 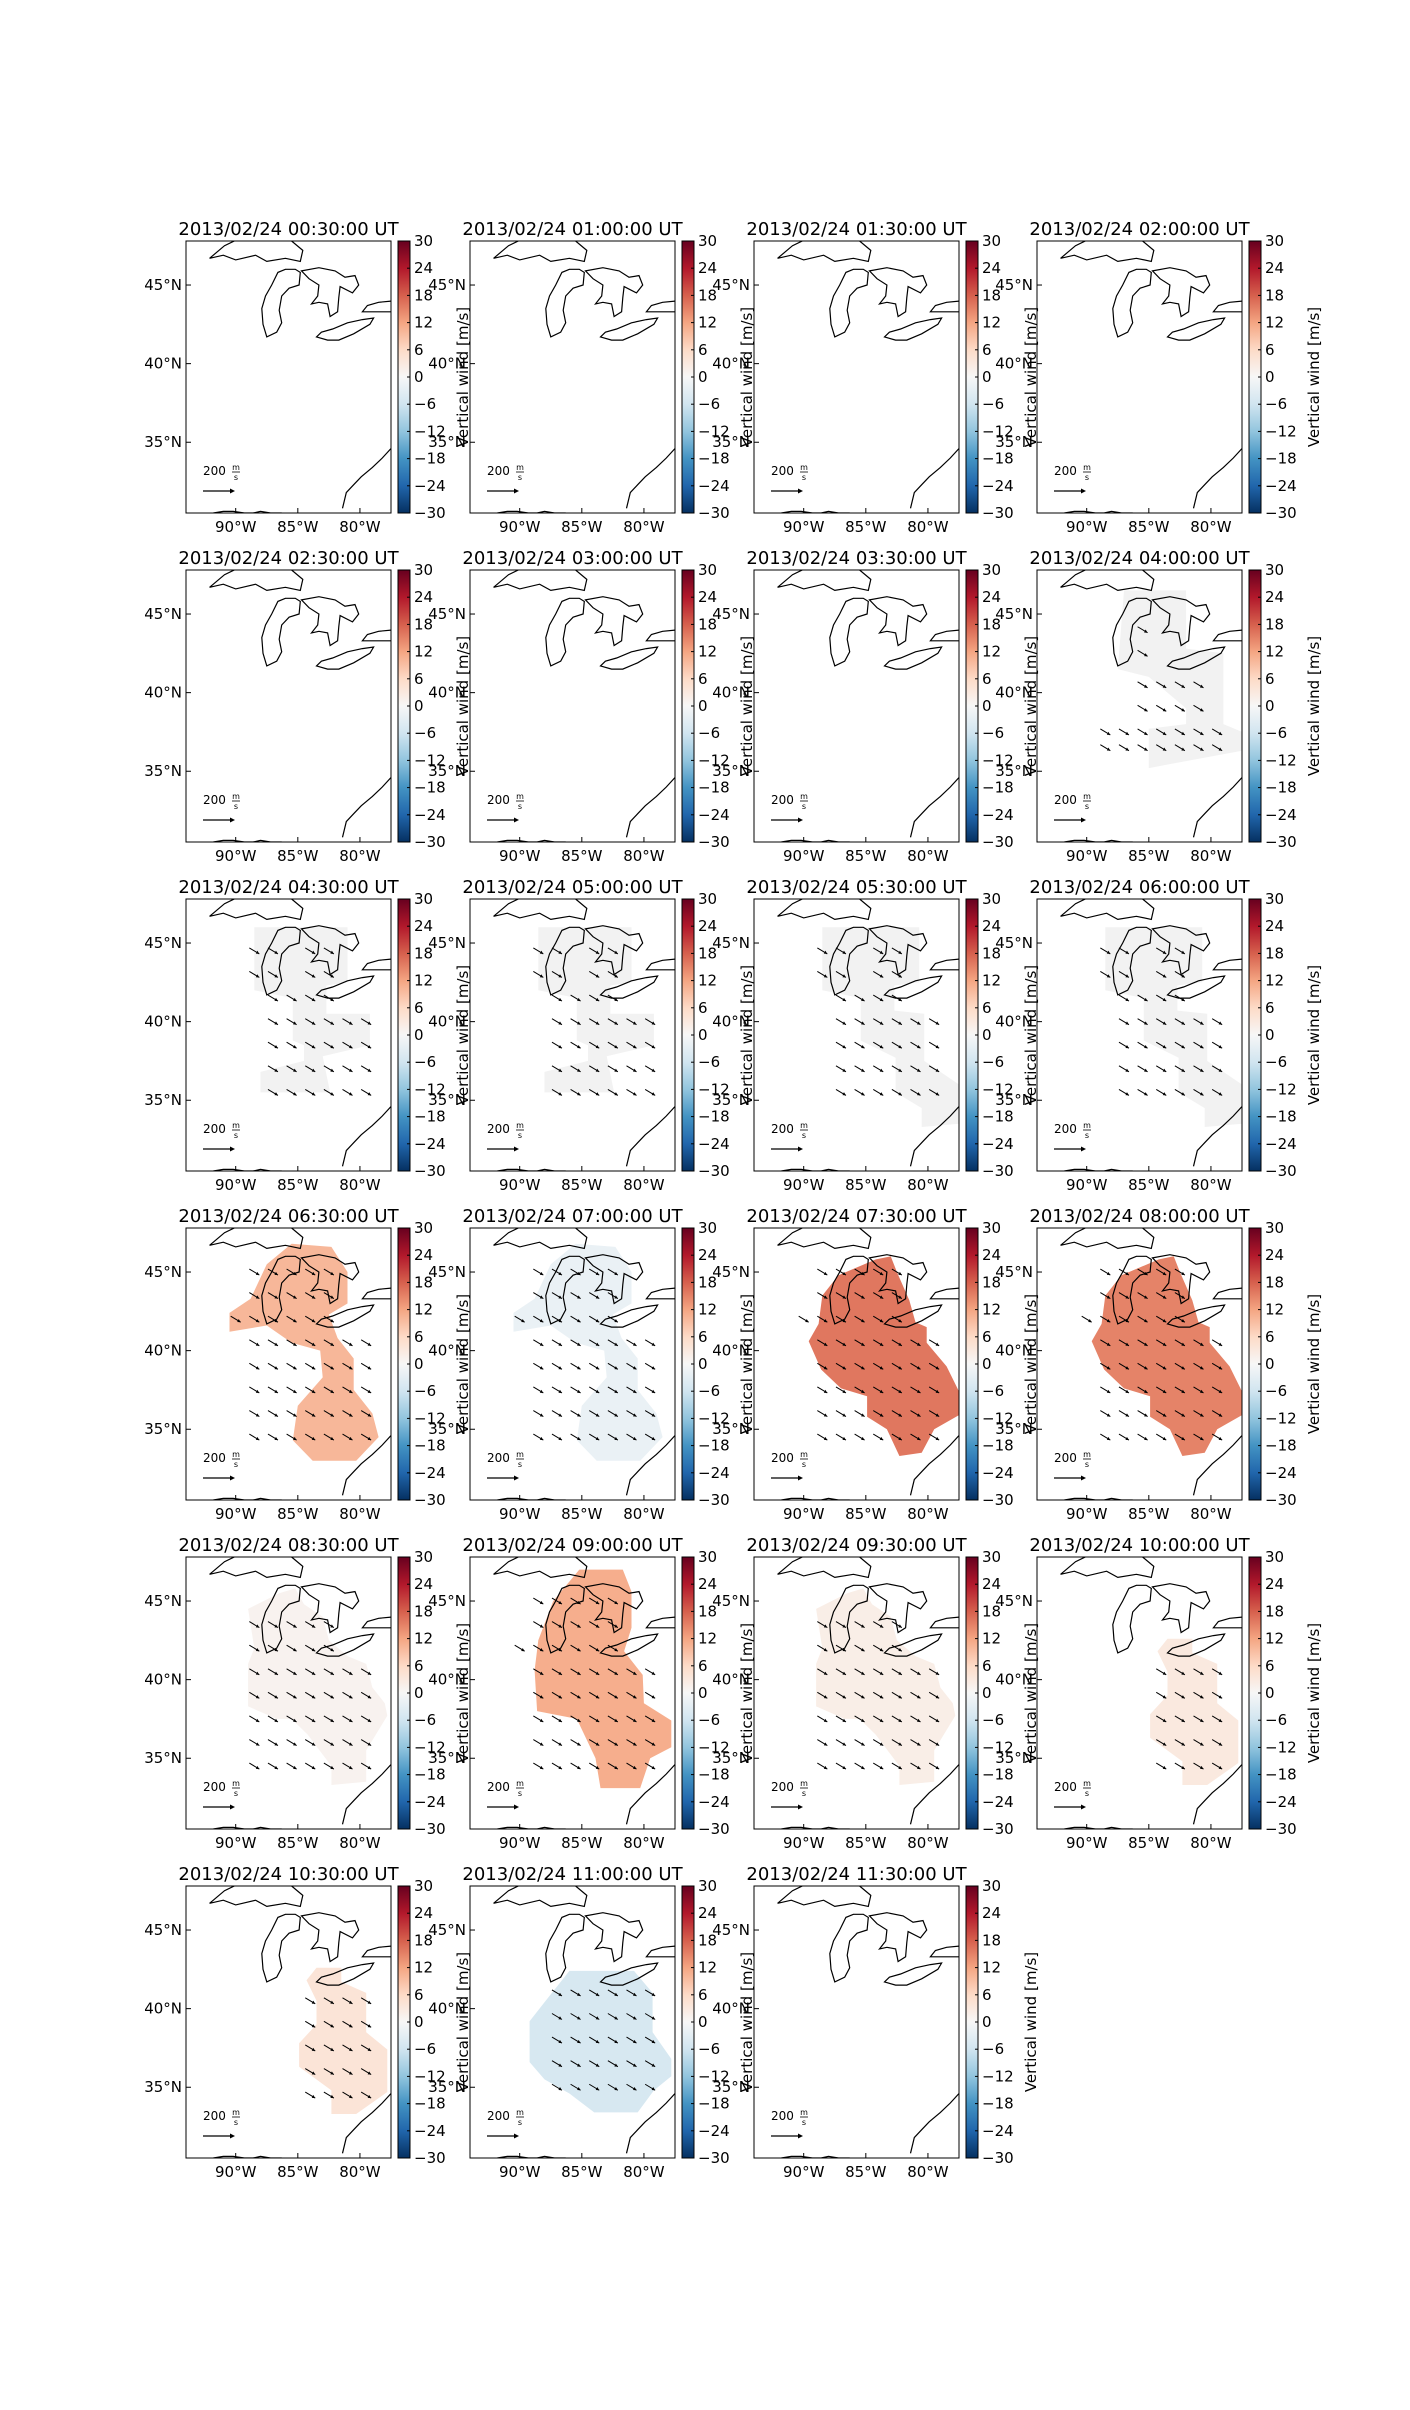 What do you see at coordinates (516, 1149) in the screenshot?
I see `scale-arrow-head` at bounding box center [516, 1149].